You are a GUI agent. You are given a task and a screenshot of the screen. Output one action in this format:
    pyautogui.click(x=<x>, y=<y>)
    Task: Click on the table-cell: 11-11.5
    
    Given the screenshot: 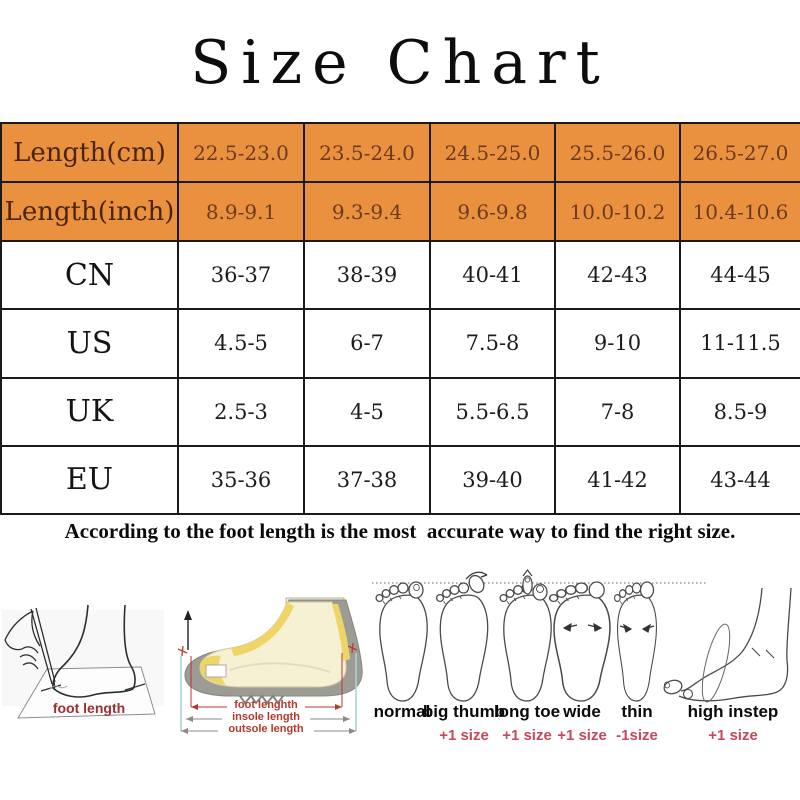 What is the action you would take?
    pyautogui.click(x=739, y=343)
    